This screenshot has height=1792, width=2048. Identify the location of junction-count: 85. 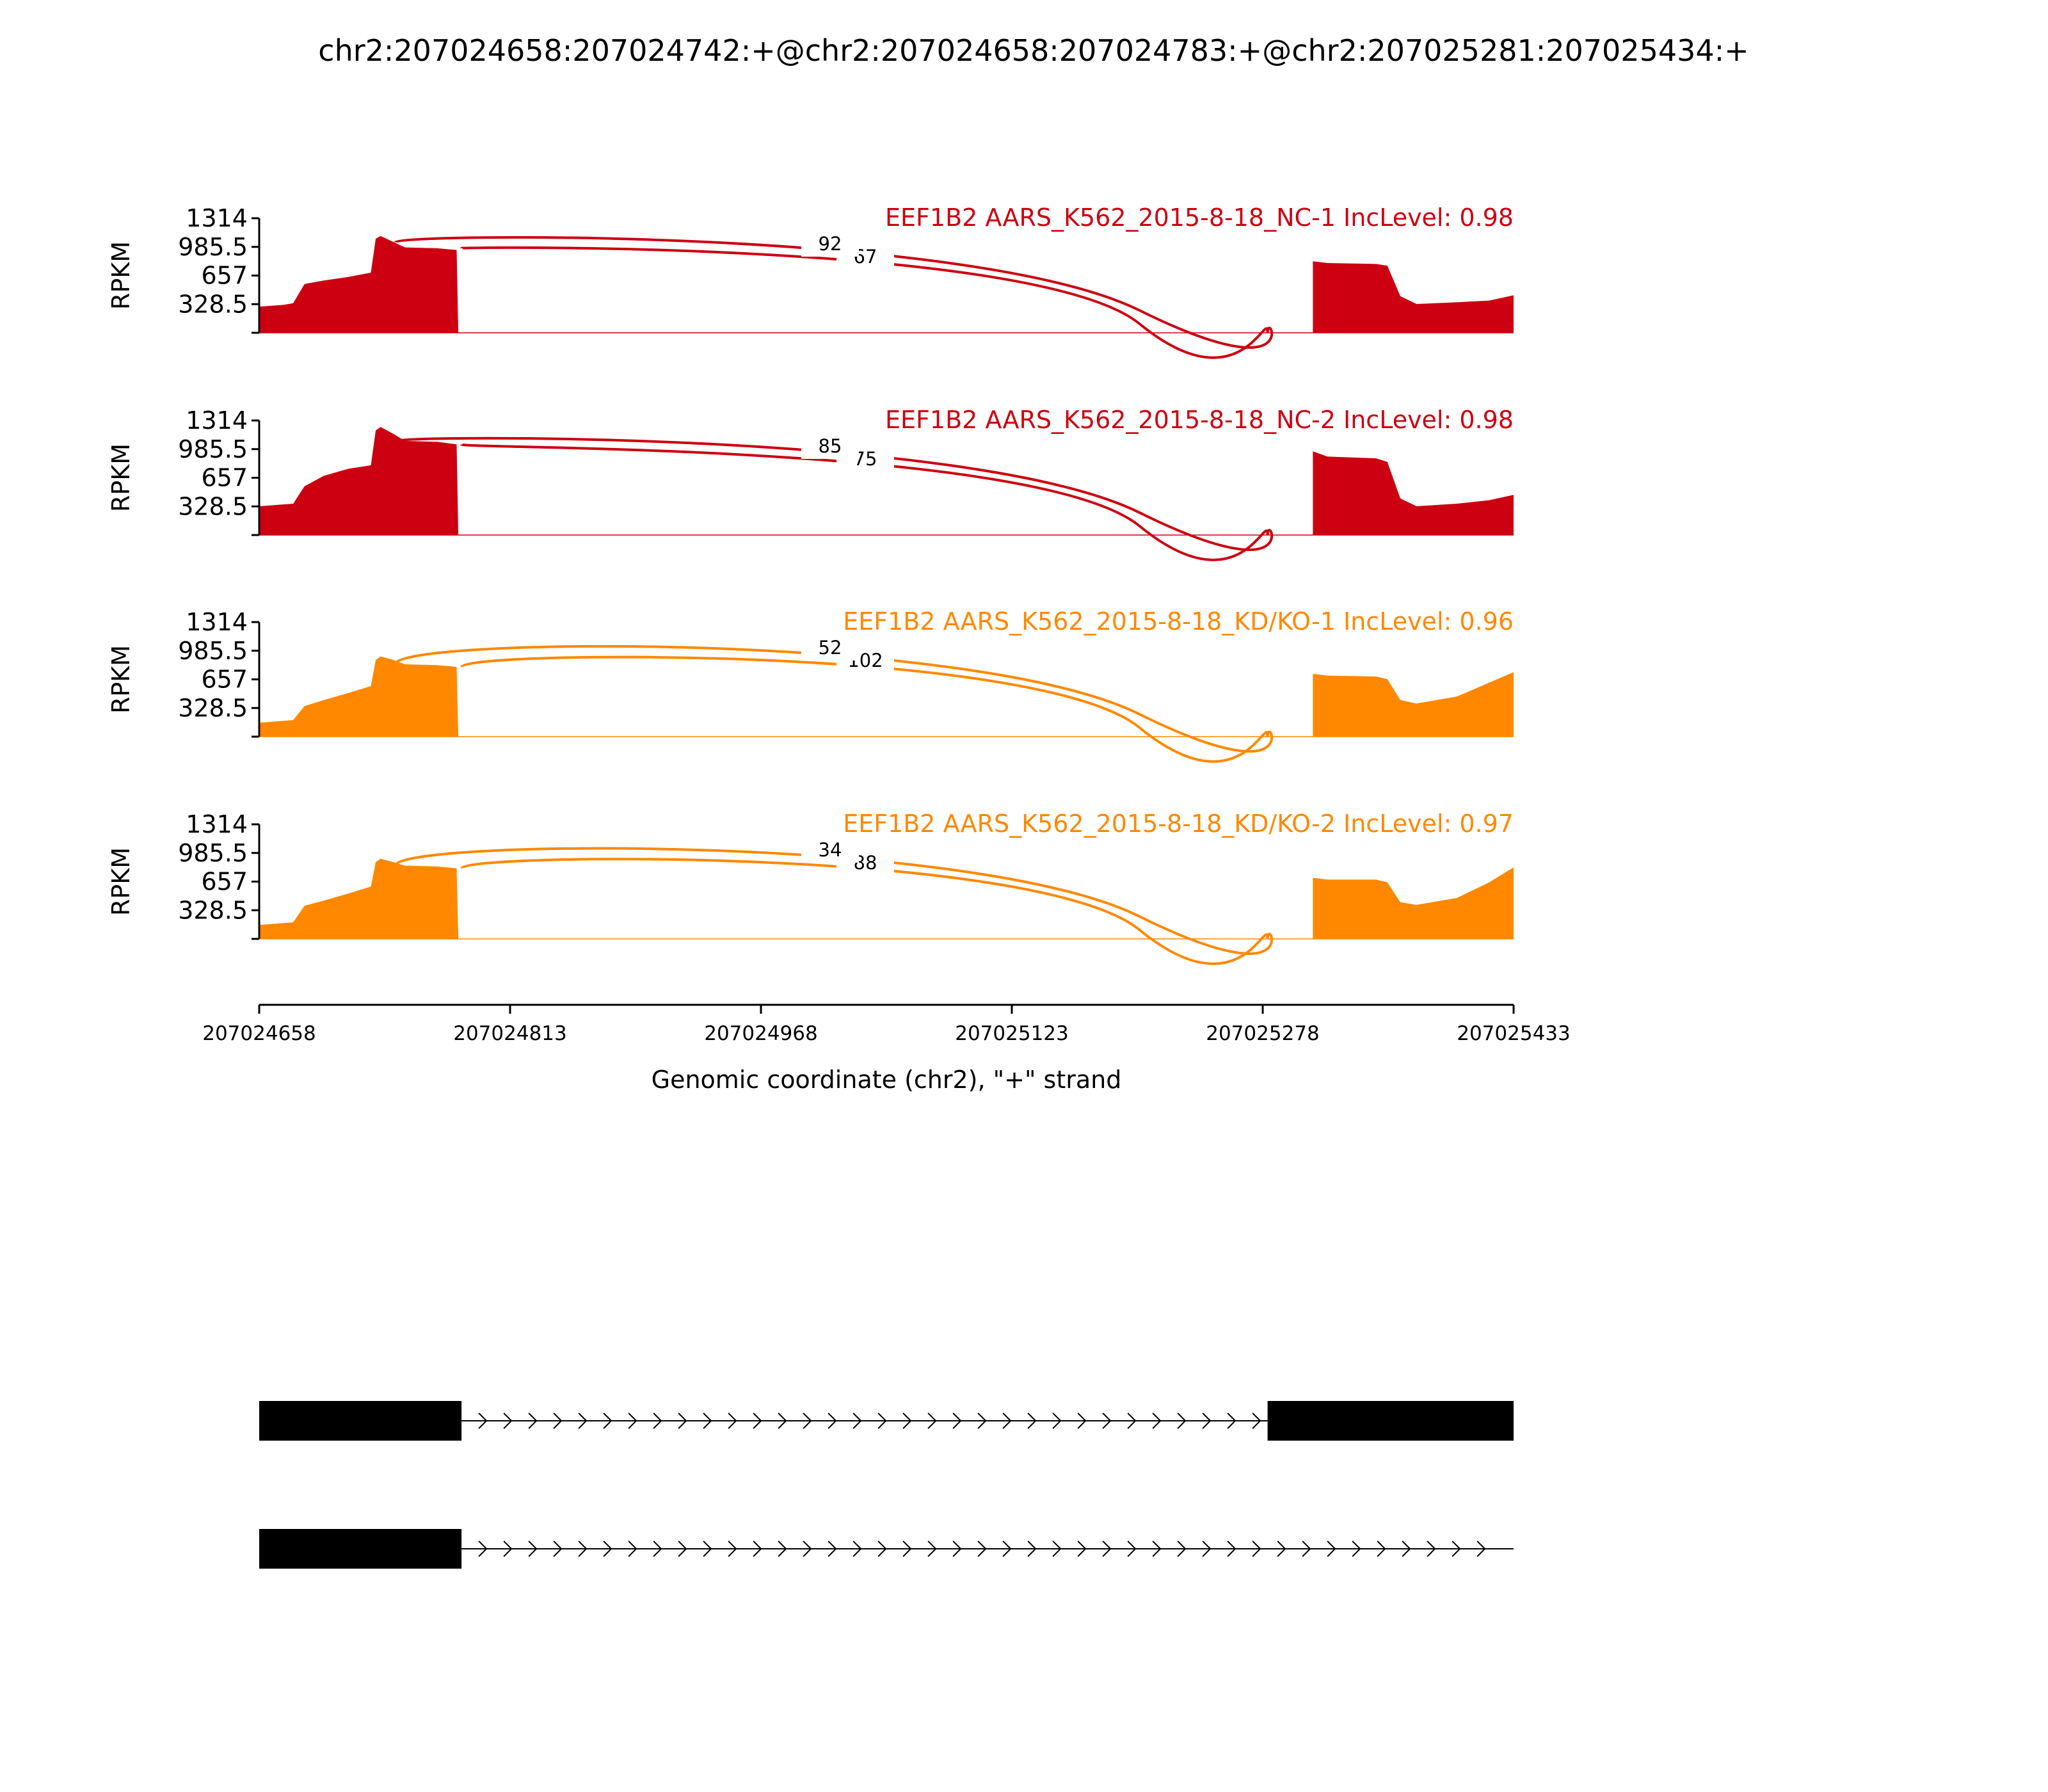
(830, 447).